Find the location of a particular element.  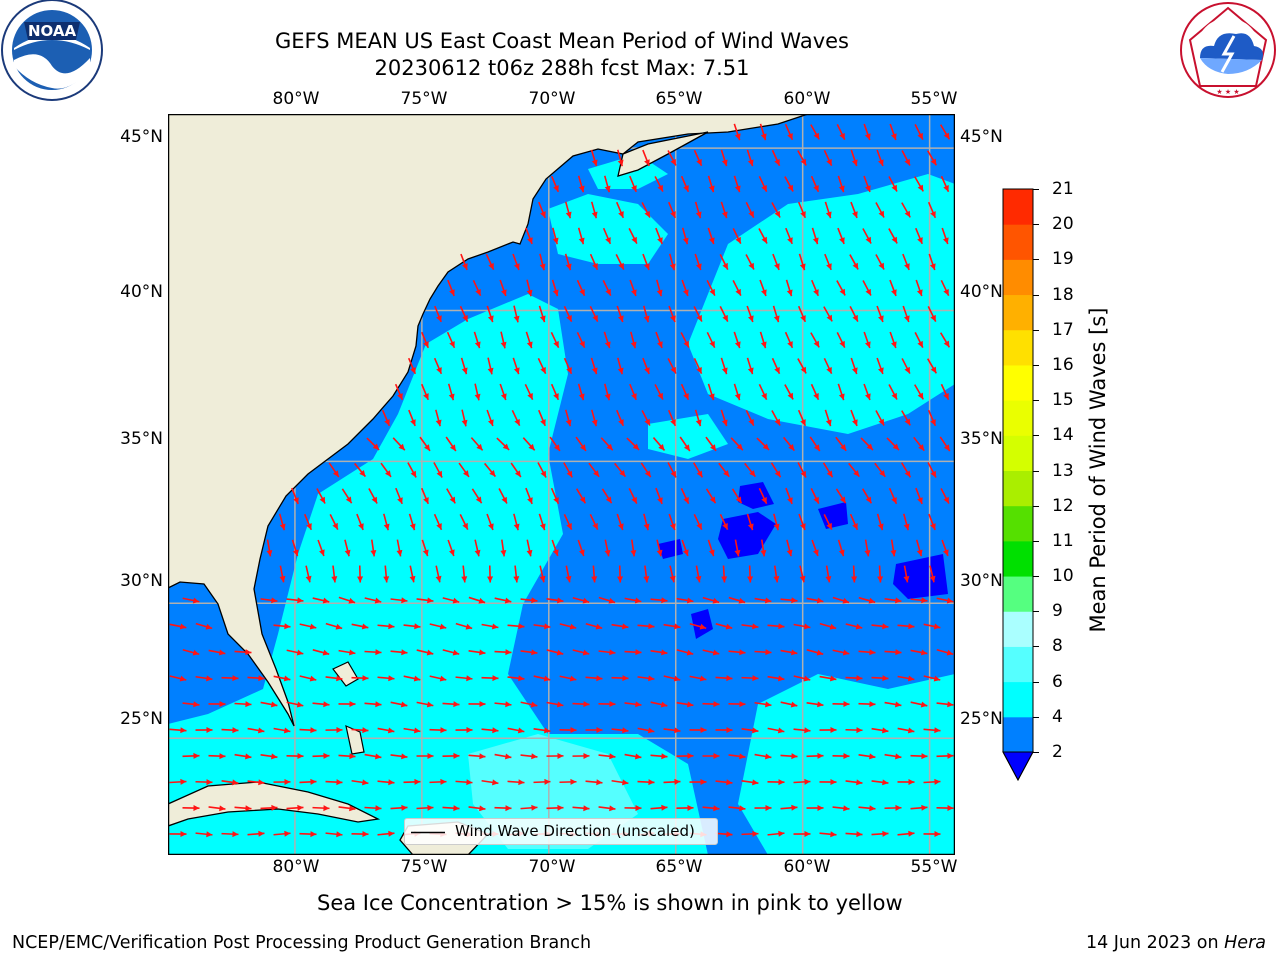

colorbar-tick-label: 2 is located at coordinates (1057, 752).